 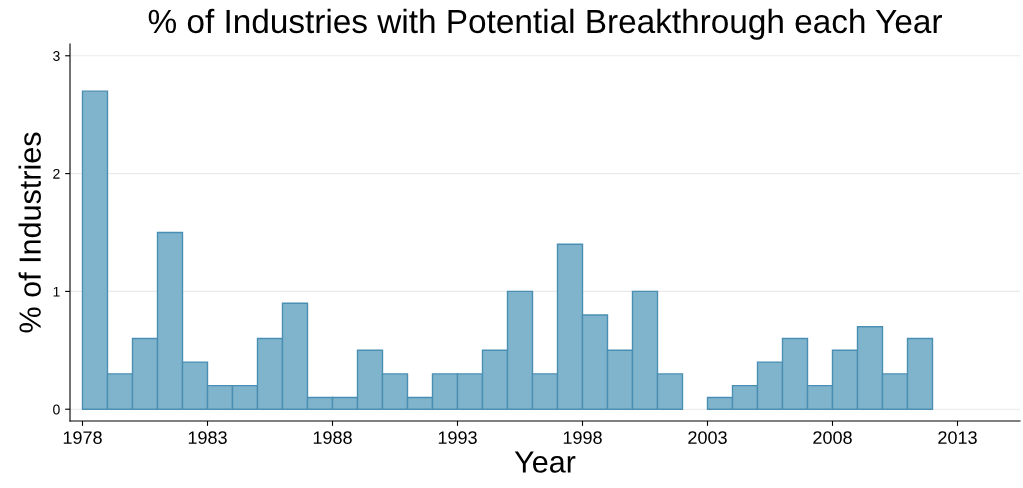 What do you see at coordinates (582, 437) in the screenshot?
I see `x-tick-label: 1998` at bounding box center [582, 437].